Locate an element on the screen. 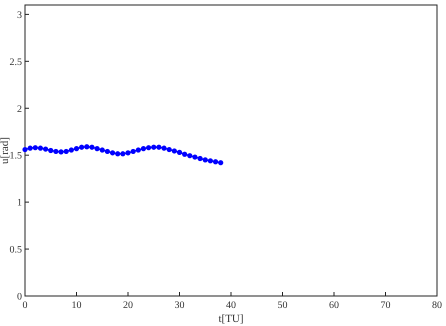 Image resolution: width=446 pixels, height=326 pixels. x-tick-label: 10 is located at coordinates (77, 305).